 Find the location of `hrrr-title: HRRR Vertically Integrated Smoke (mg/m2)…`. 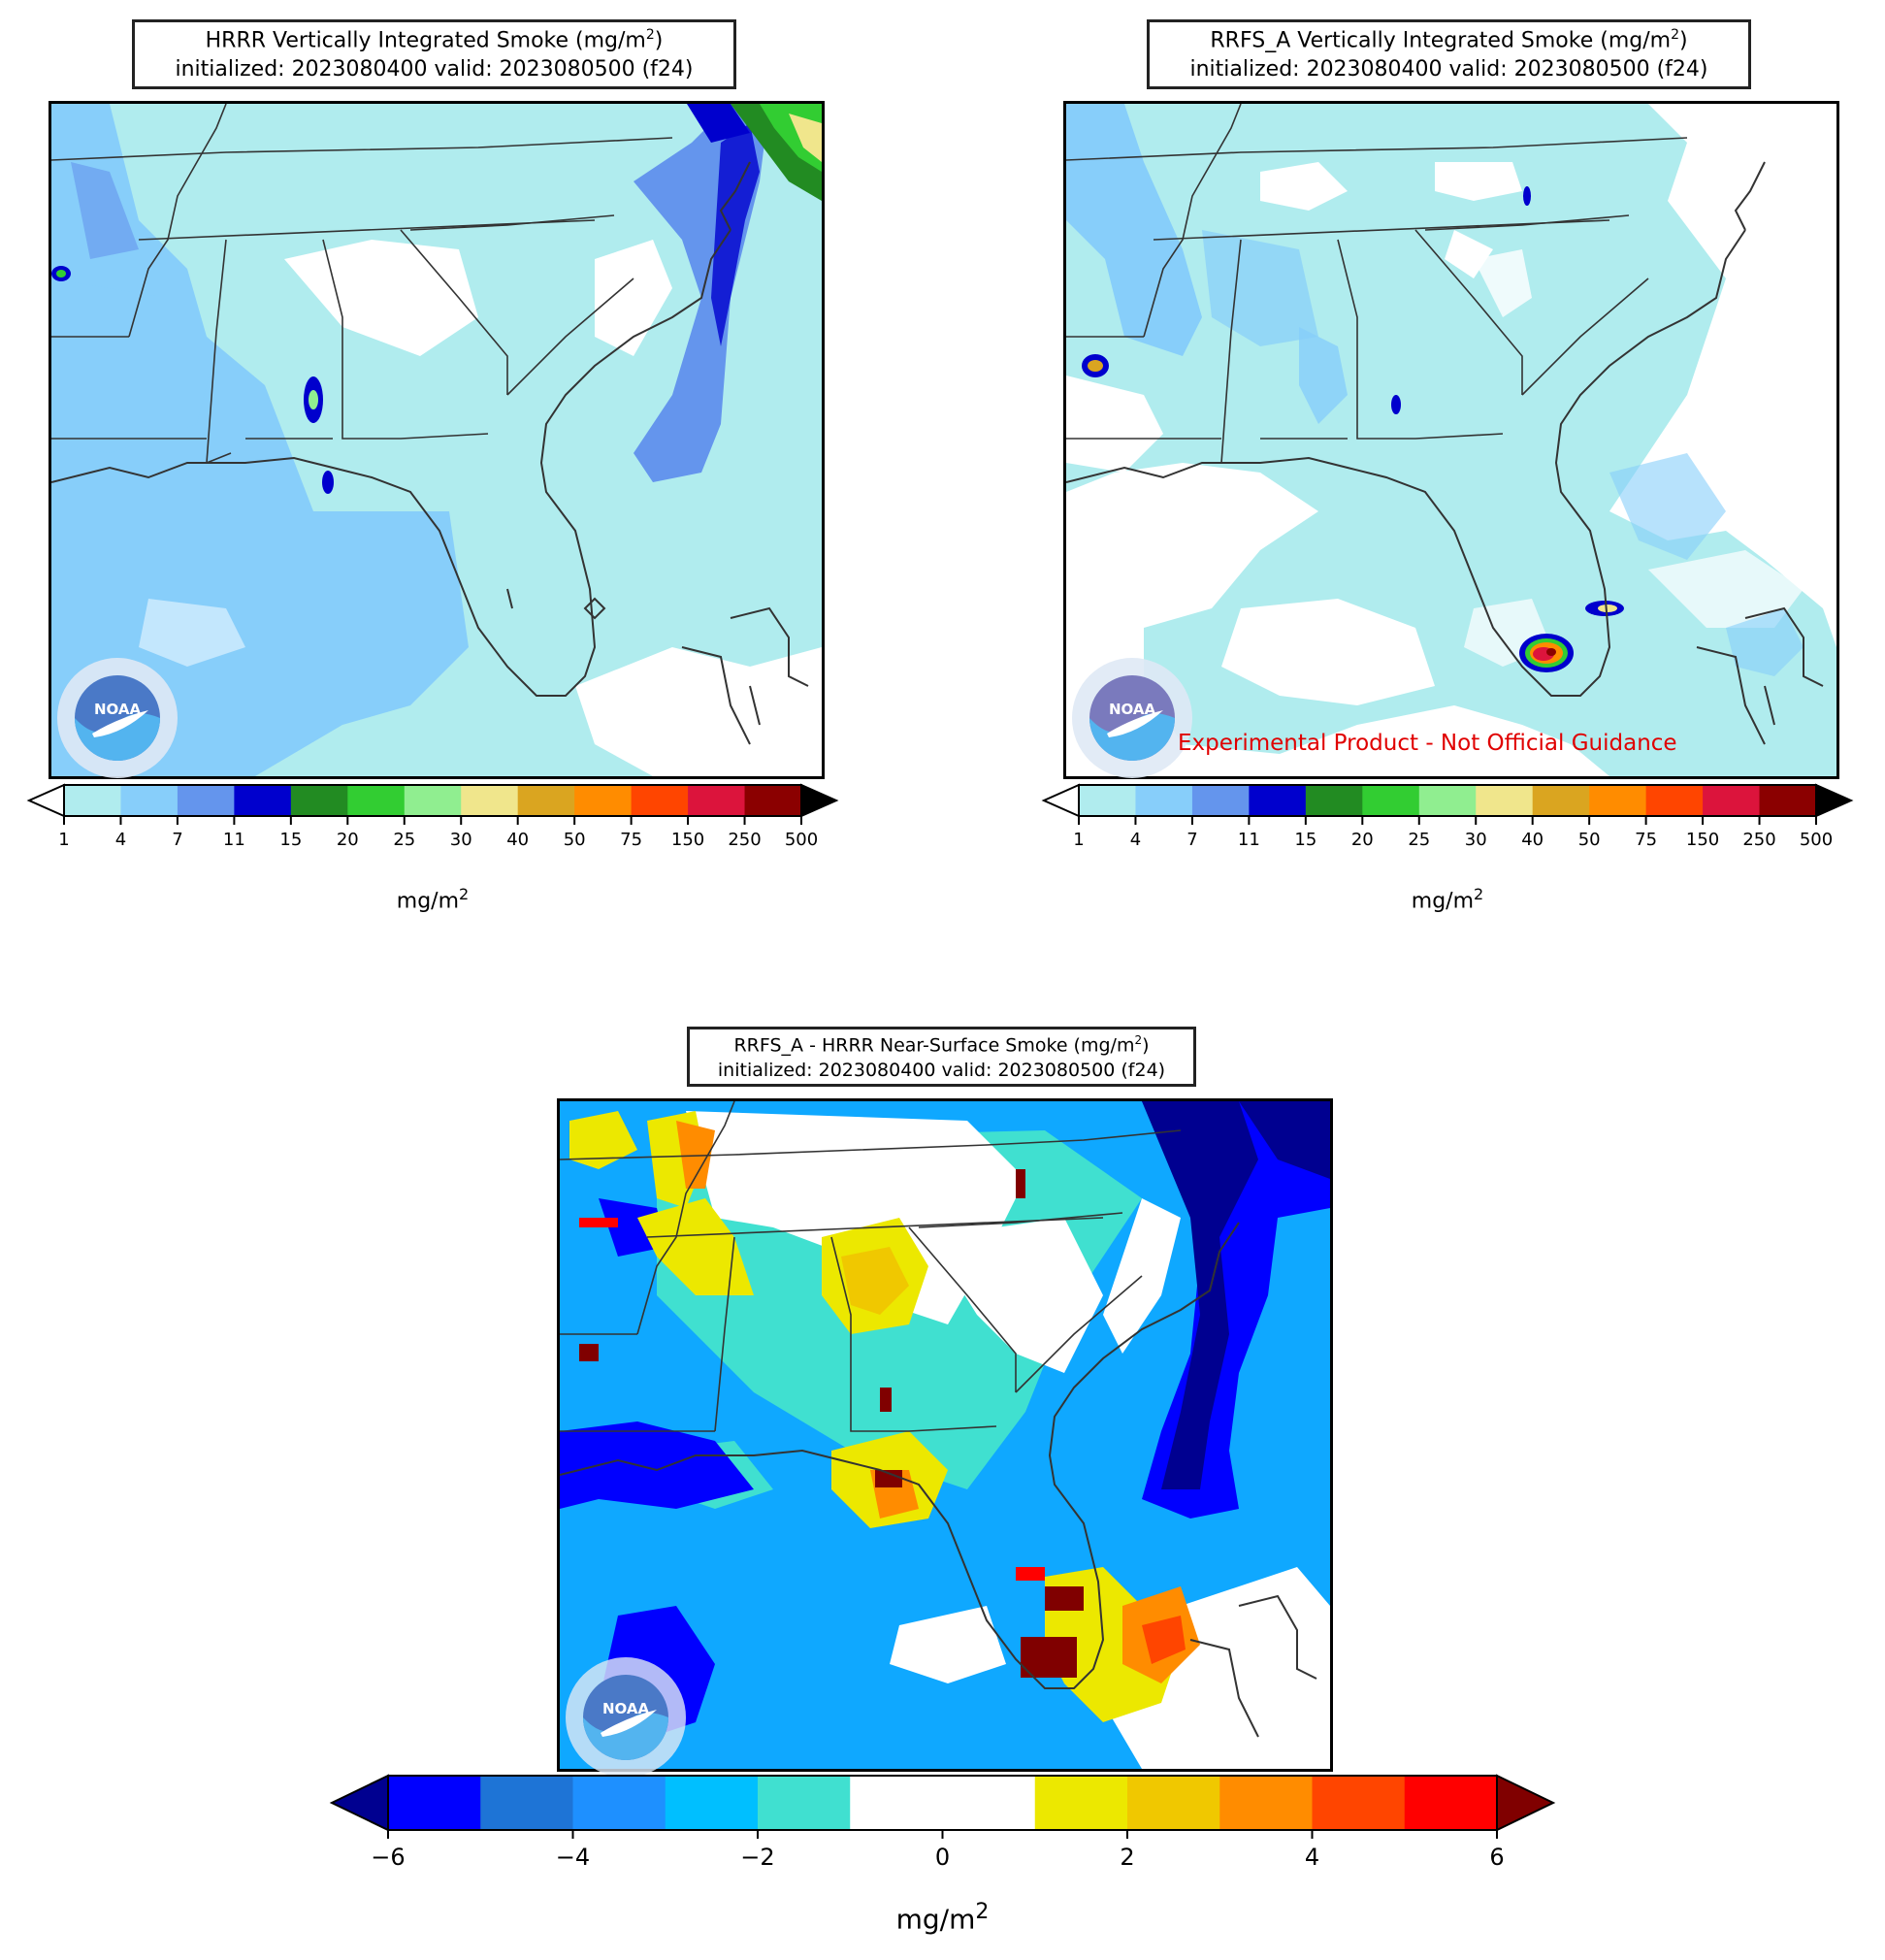

hrrr-title: HRRR Vertically Integrated Smoke (mg/m2)… is located at coordinates (434, 54).